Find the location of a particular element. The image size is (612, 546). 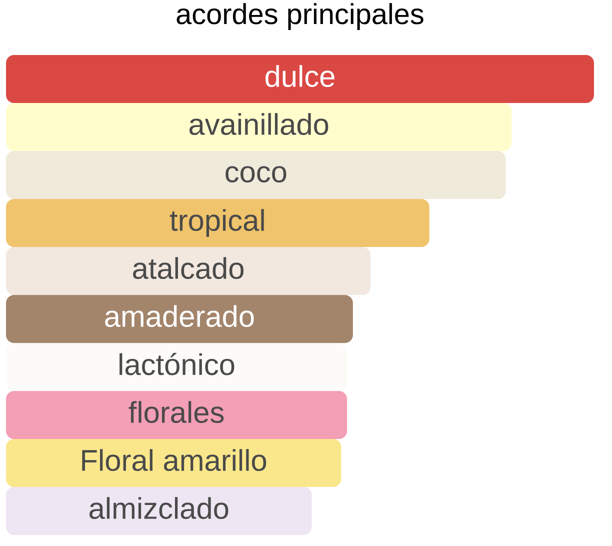

y-tick-label: almizclado is located at coordinates (159, 508).